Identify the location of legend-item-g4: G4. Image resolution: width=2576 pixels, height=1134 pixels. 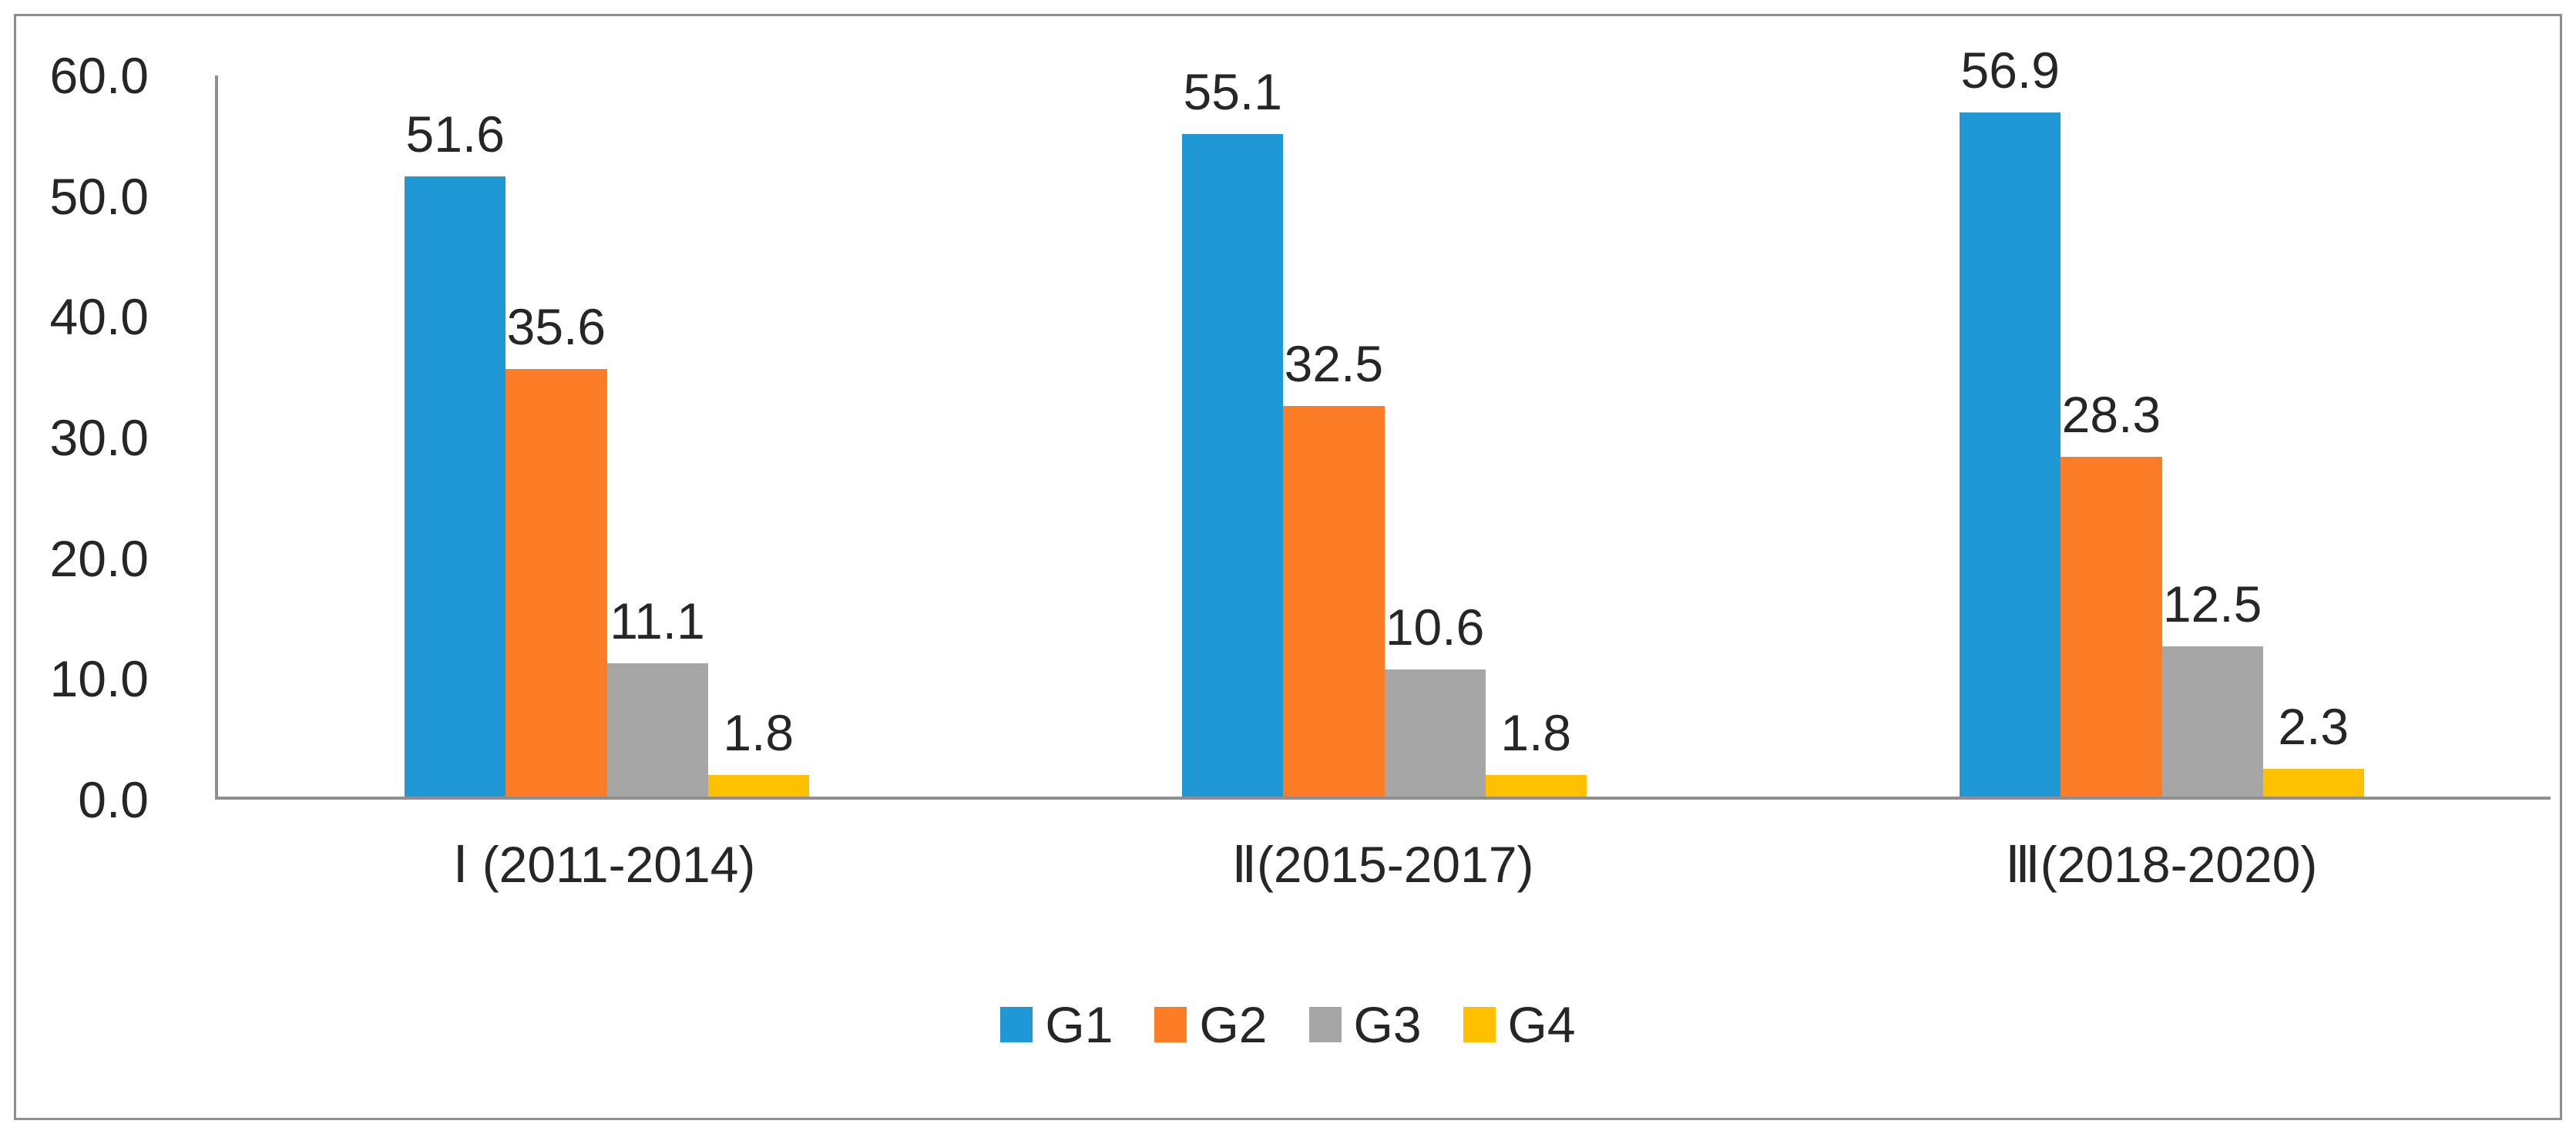
(1519, 1024).